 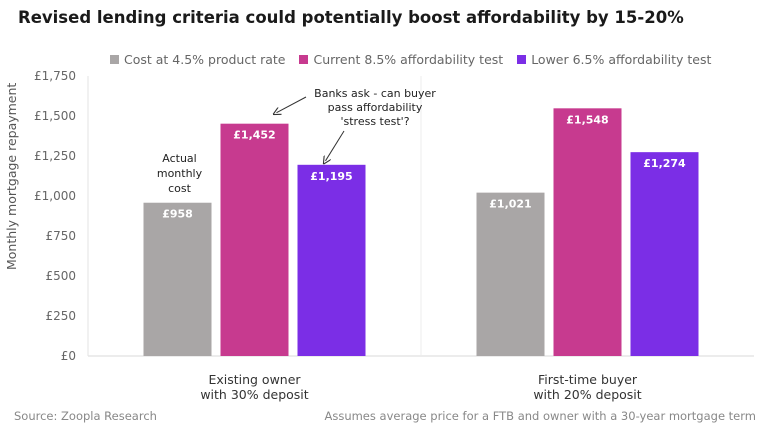 I want to click on legend-item-lower-test: Lower 6.5% affordability test, so click(x=614, y=59).